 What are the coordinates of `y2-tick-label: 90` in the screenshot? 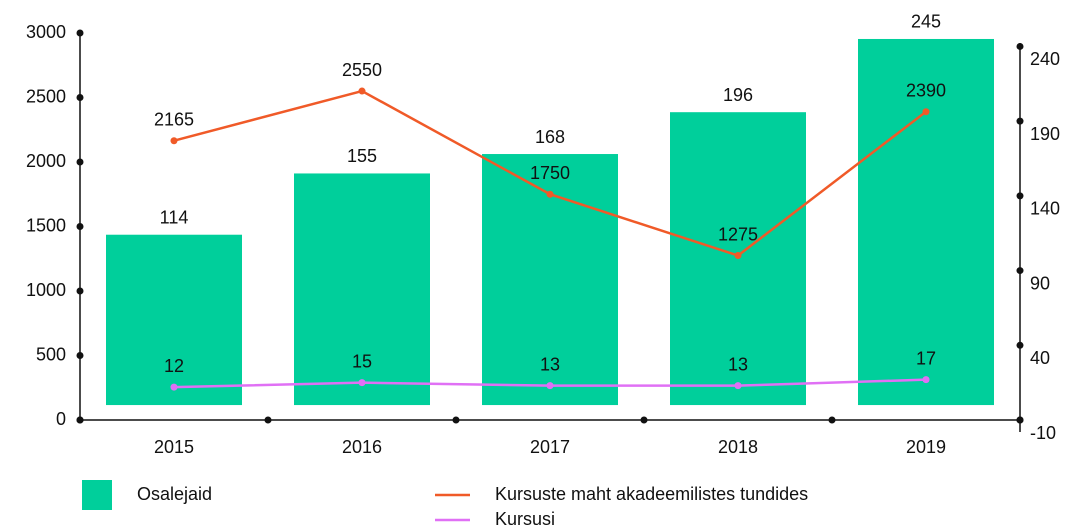 It's located at (1040, 283).